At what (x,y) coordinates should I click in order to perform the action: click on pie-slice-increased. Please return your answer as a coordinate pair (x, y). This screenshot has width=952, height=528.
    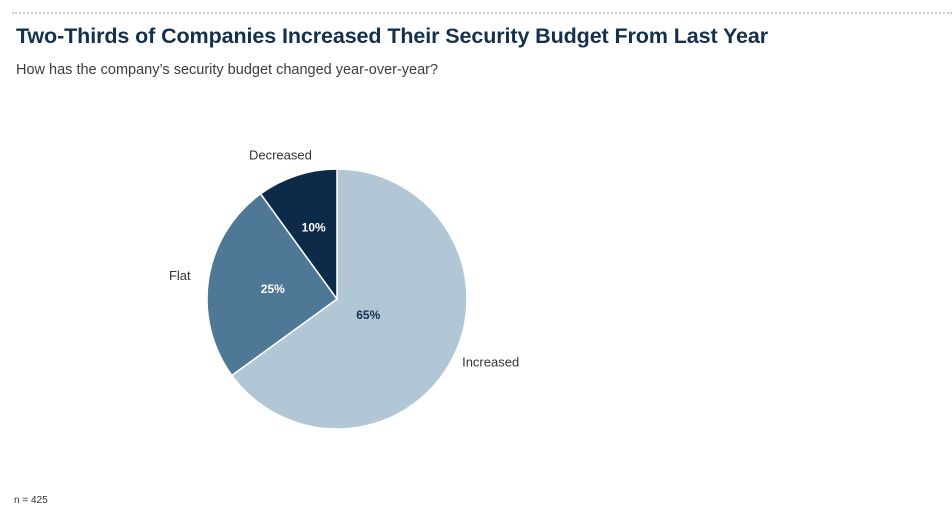
    Looking at the image, I should click on (349, 299).